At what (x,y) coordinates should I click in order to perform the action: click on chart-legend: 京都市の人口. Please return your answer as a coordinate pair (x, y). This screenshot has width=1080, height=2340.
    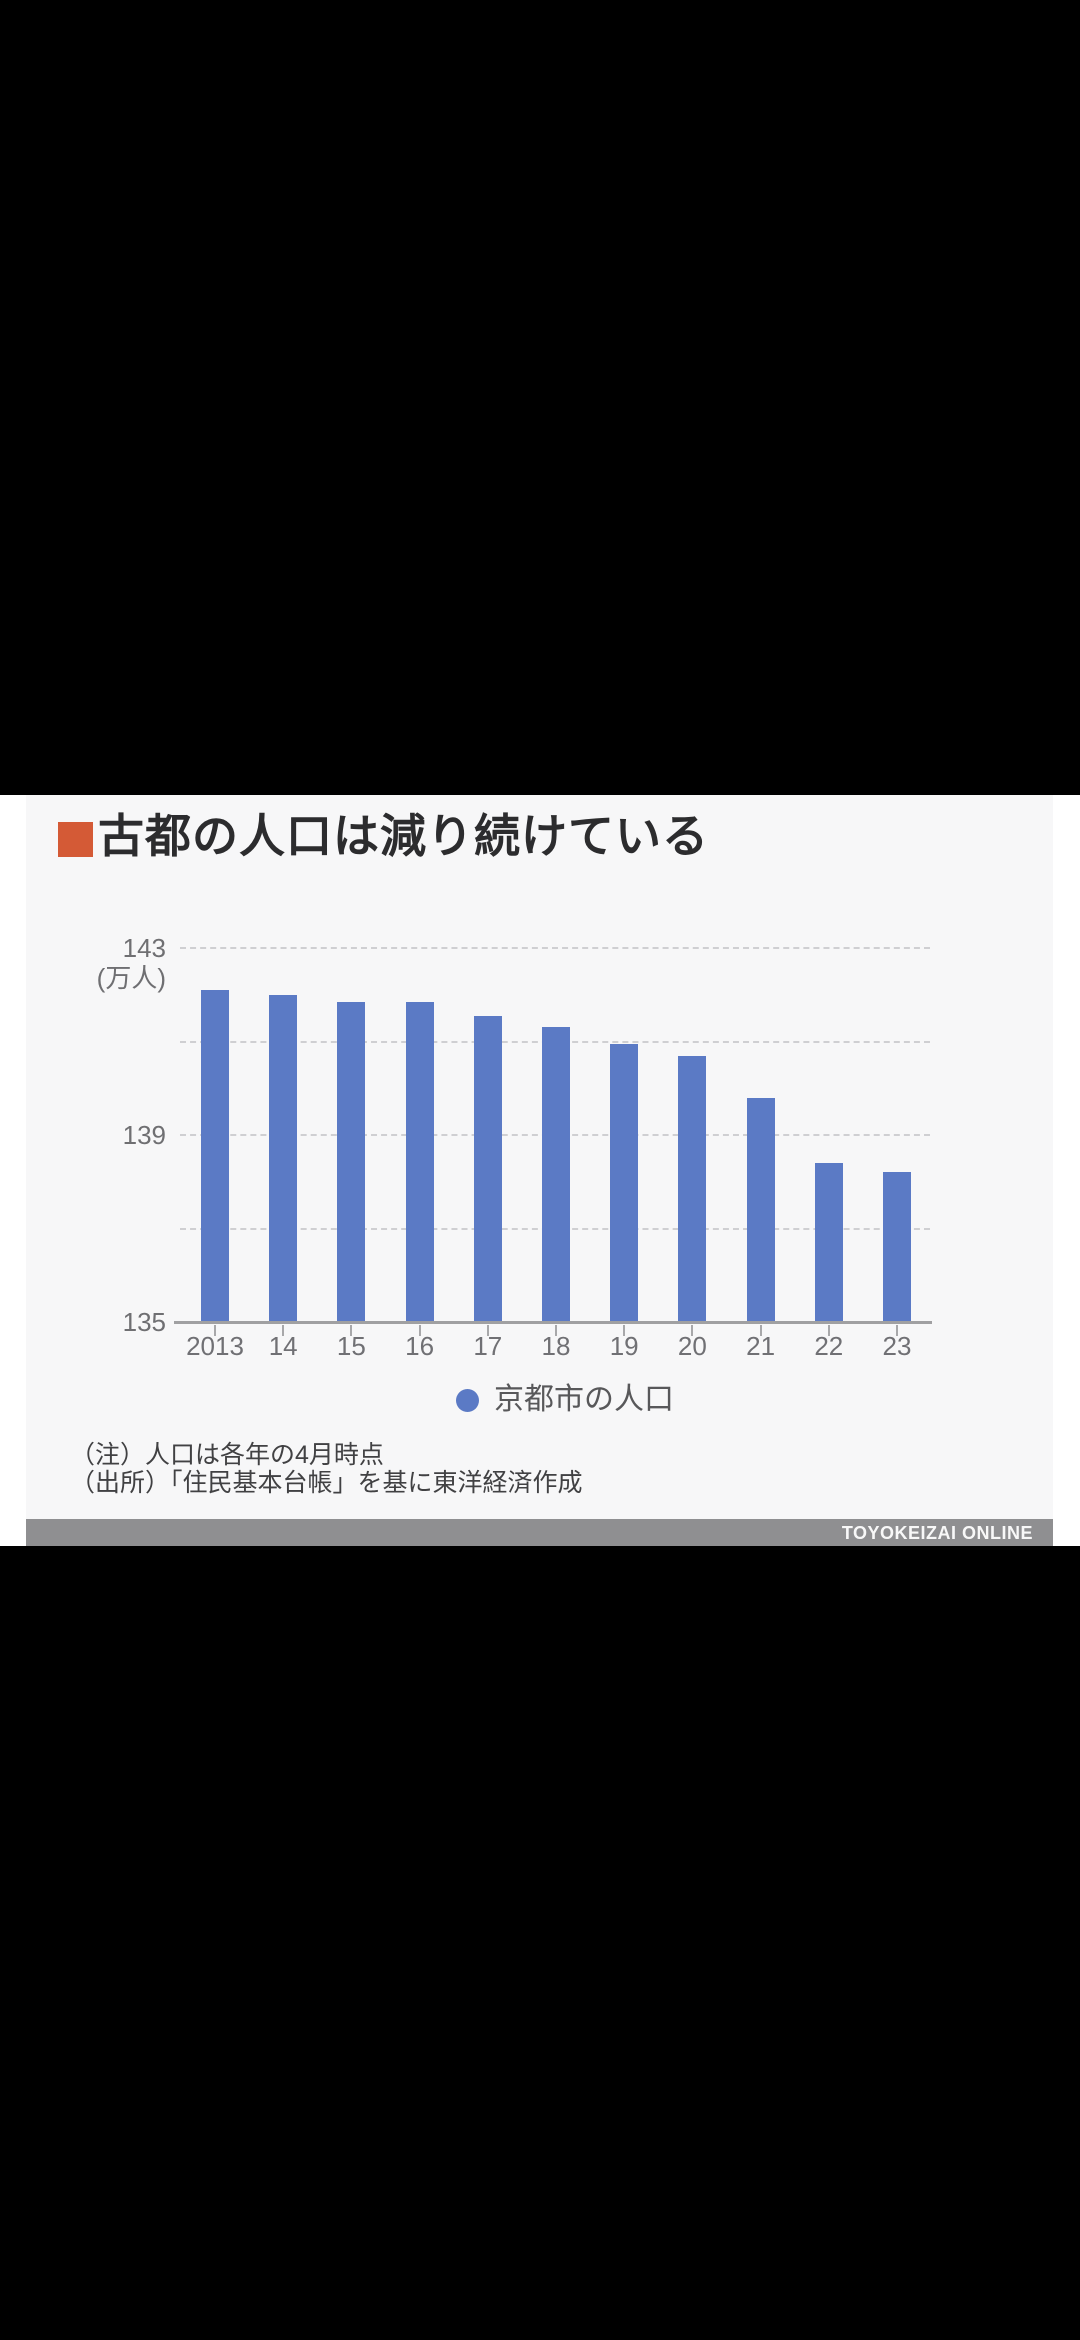
    Looking at the image, I should click on (565, 1400).